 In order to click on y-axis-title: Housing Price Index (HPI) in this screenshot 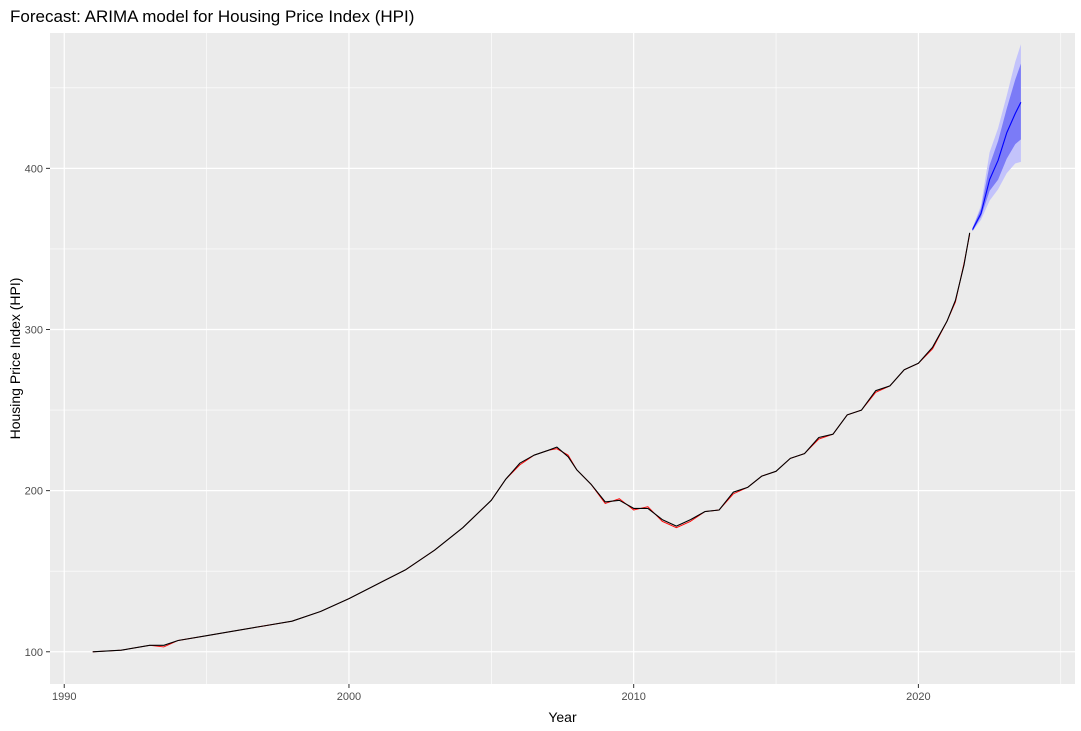, I will do `click(15, 359)`.